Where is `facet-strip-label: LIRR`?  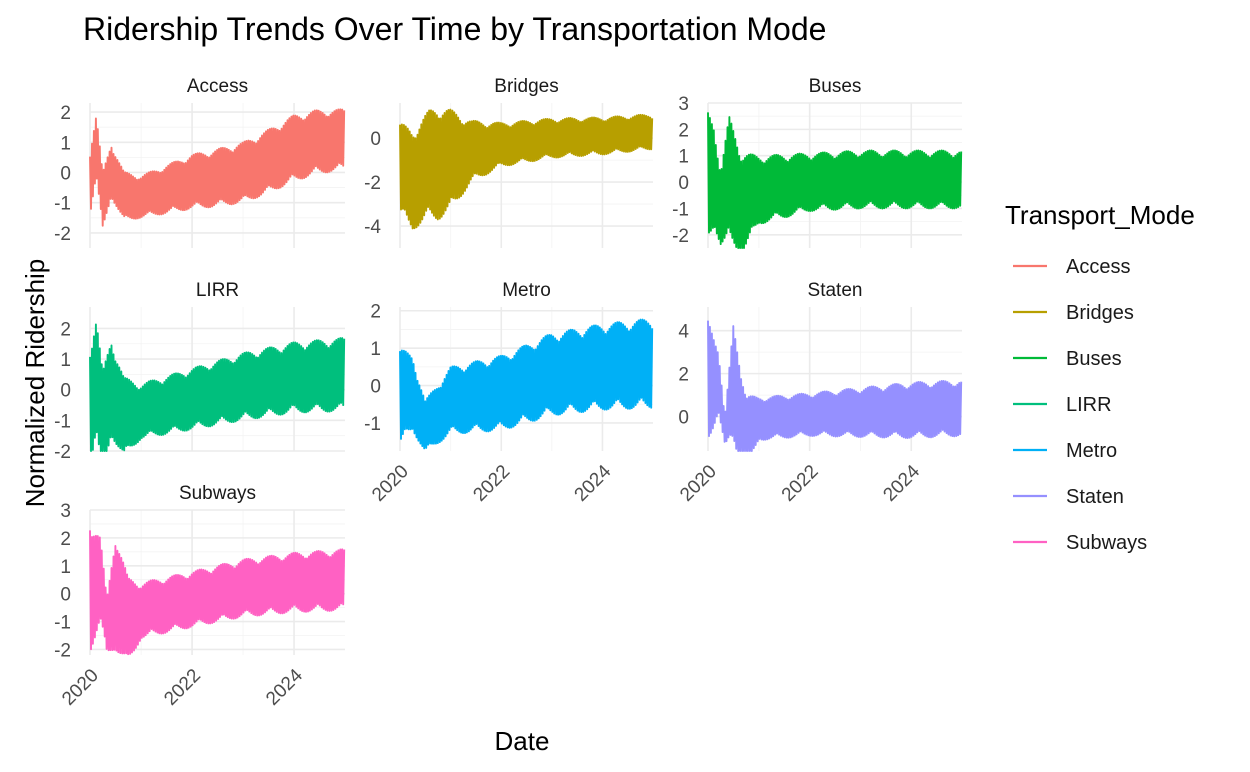
facet-strip-label: LIRR is located at coordinates (217, 290).